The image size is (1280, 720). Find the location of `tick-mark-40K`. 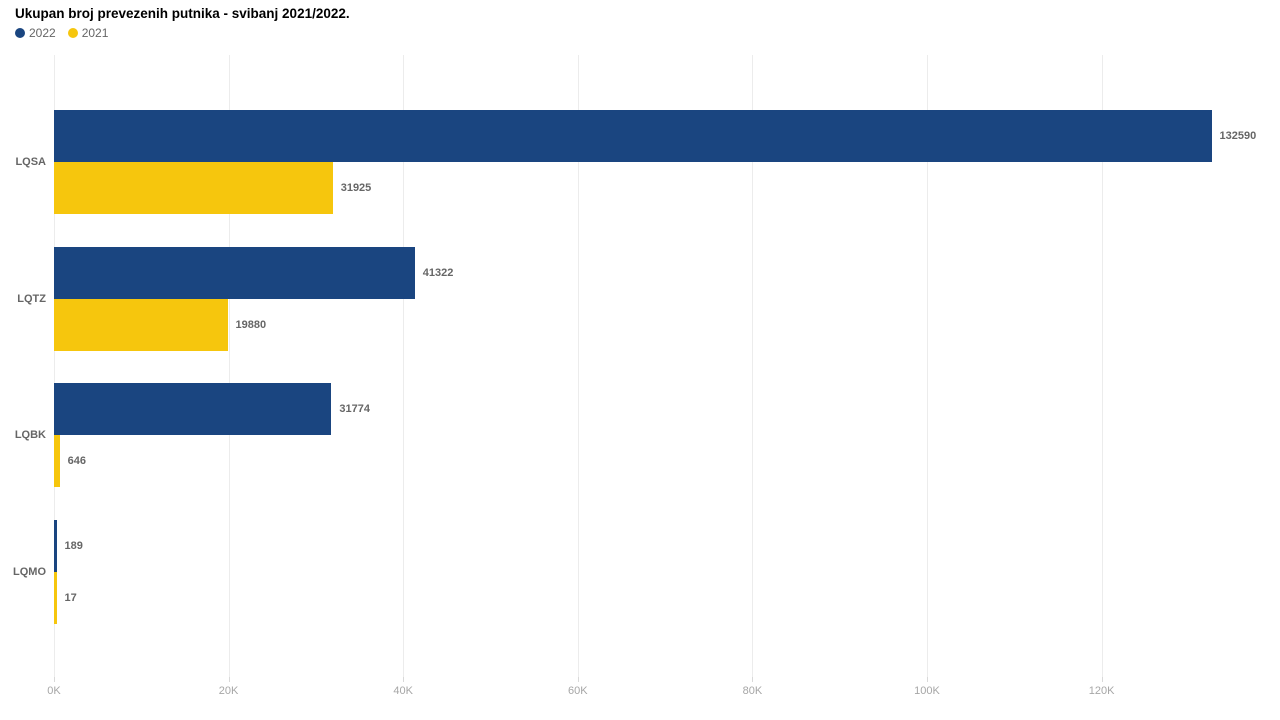

tick-mark-40K is located at coordinates (404, 679).